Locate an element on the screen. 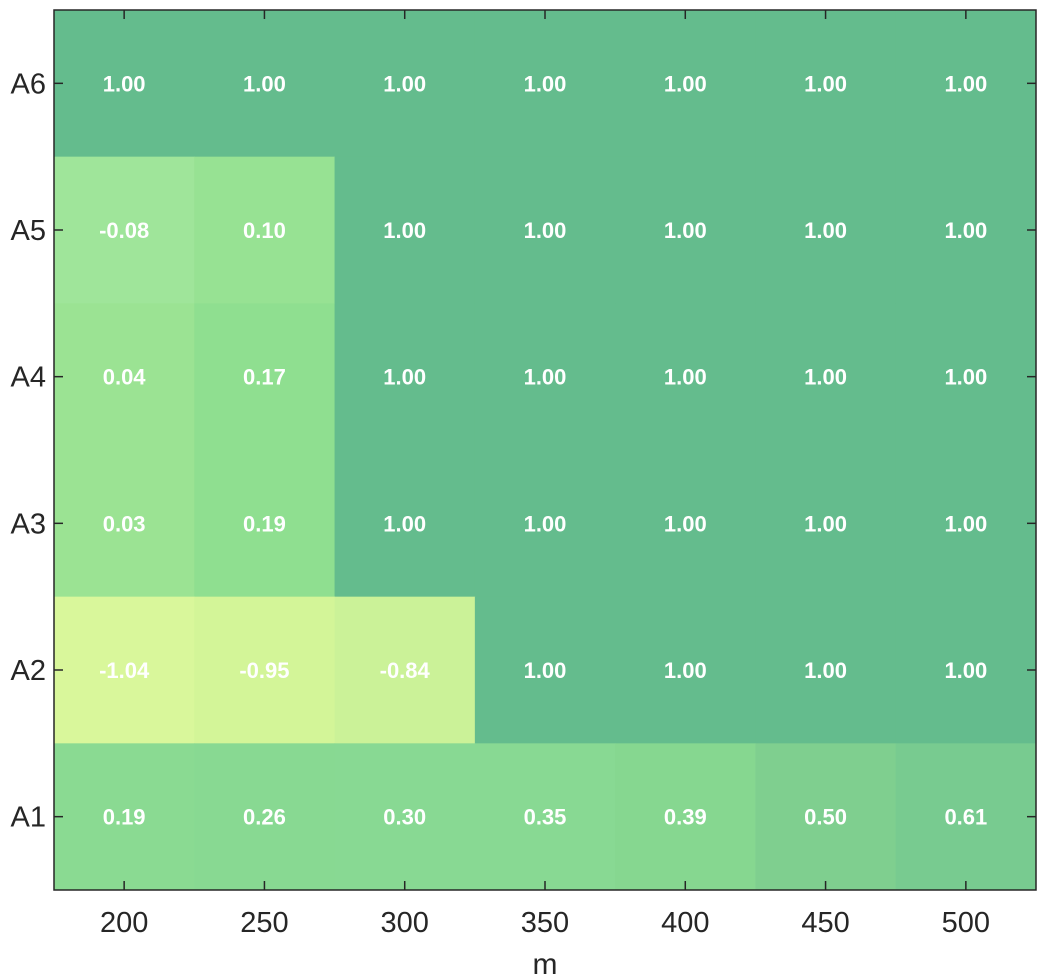 The width and height of the screenshot is (1058, 980). cell-value-label: 0.26 is located at coordinates (264, 817).